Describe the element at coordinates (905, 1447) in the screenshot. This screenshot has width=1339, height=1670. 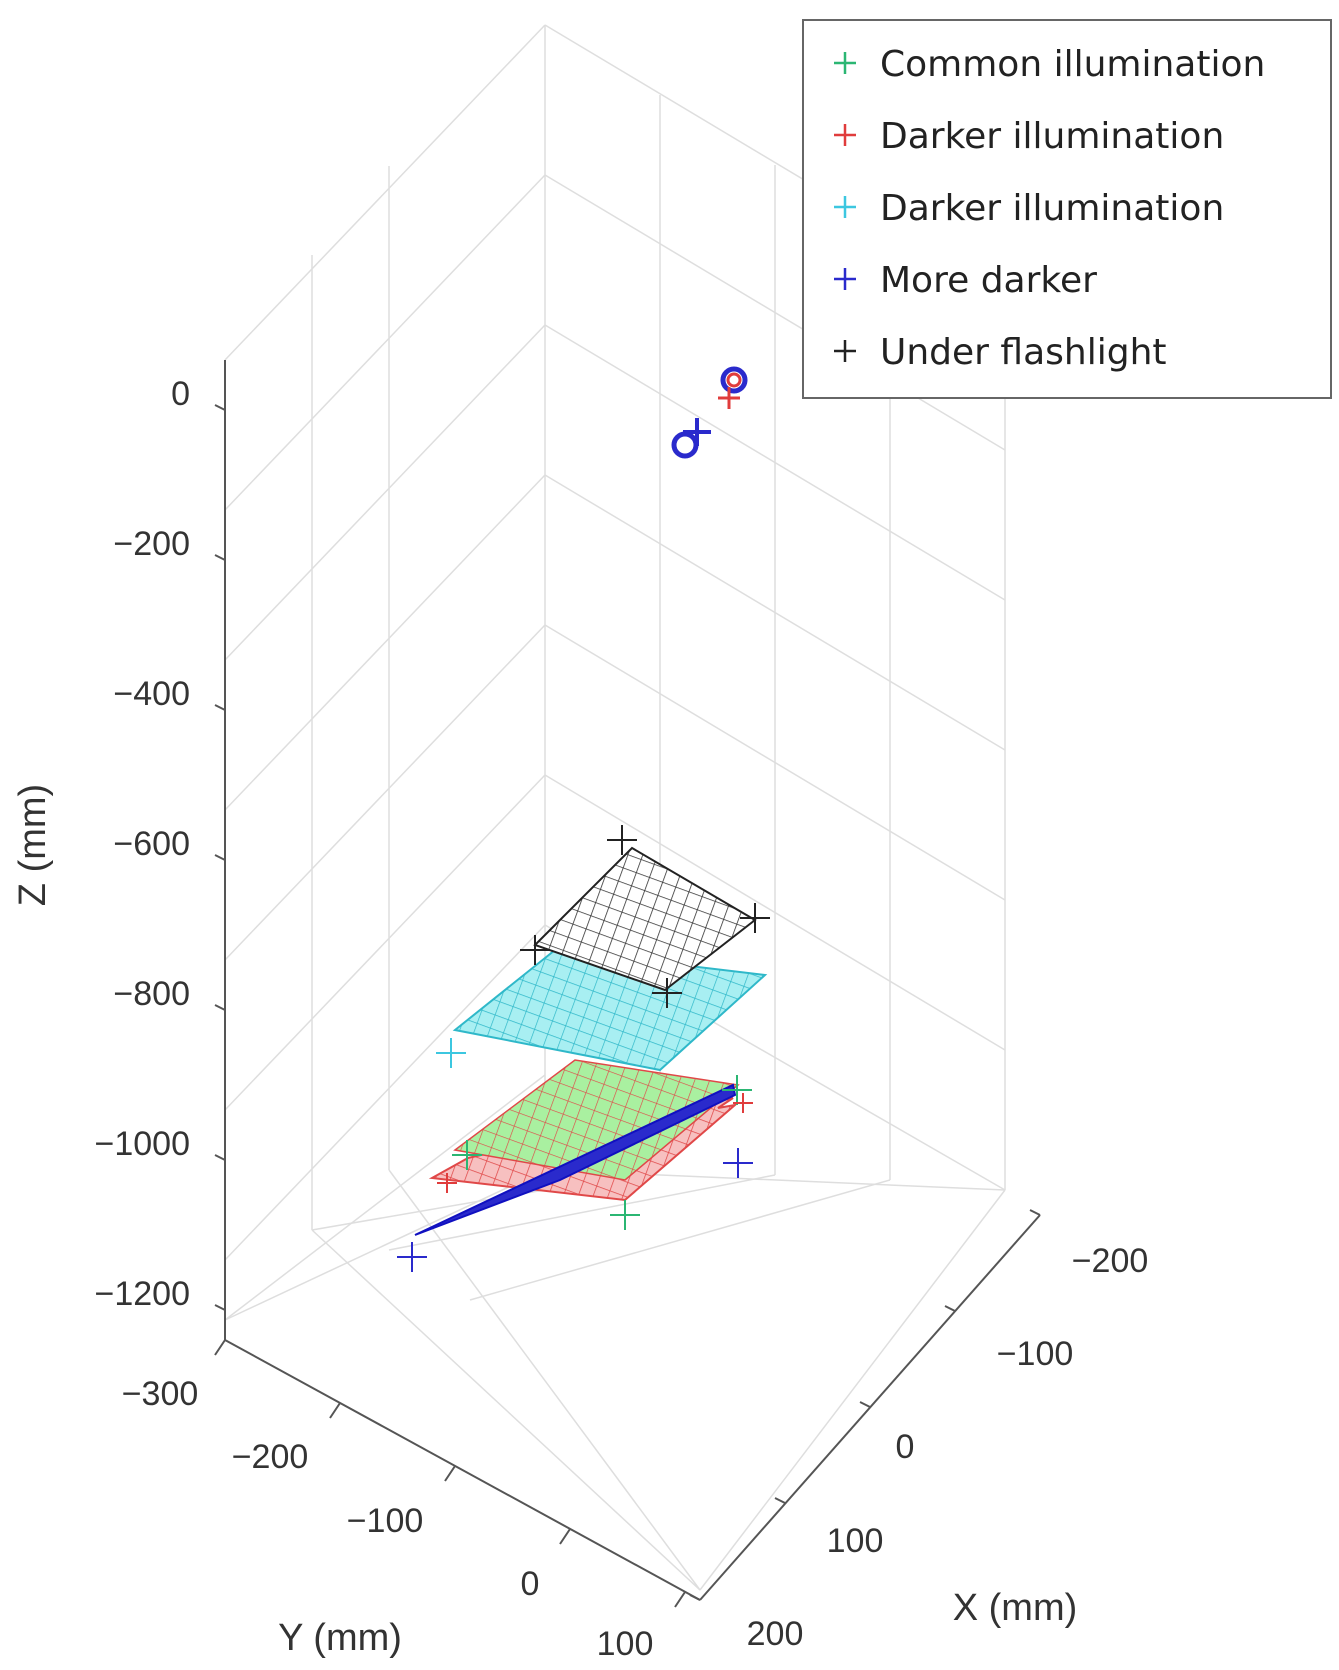
I see `x-tick-label: 0` at that location.